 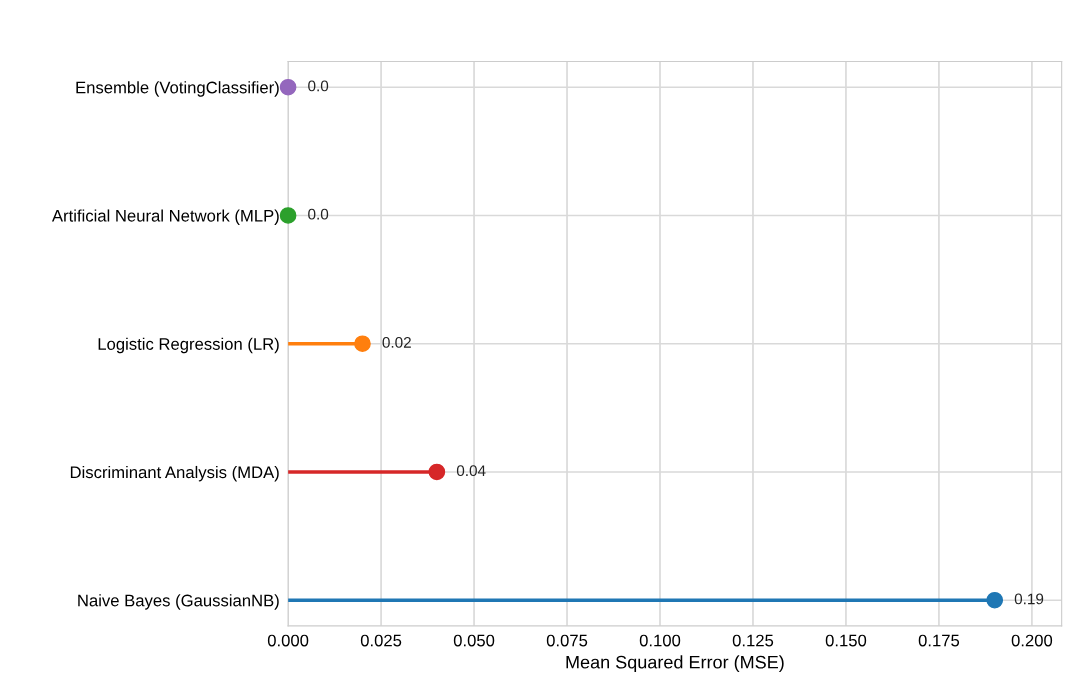 I want to click on y-tick-label: Ensemble (VotingClassifier), so click(x=177, y=89).